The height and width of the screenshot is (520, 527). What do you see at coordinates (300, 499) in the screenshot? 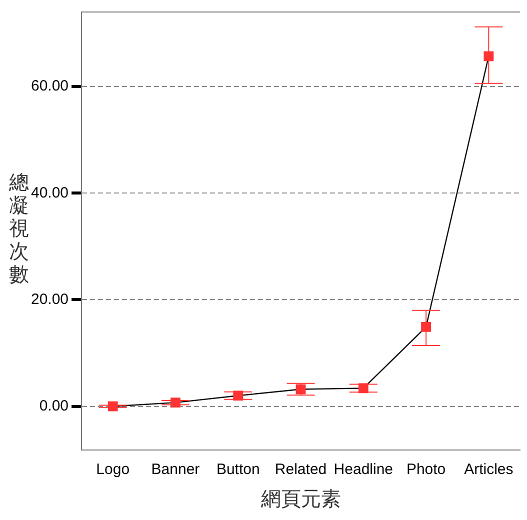
I see `x-axis-title: 網頁元素` at bounding box center [300, 499].